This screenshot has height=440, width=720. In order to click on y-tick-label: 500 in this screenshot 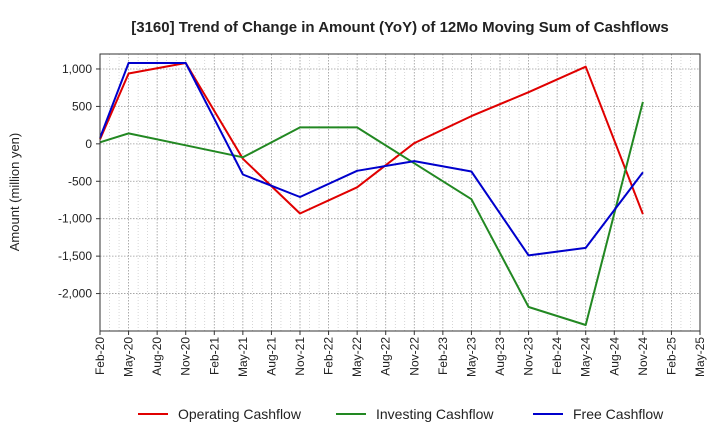, I will do `click(82, 106)`.